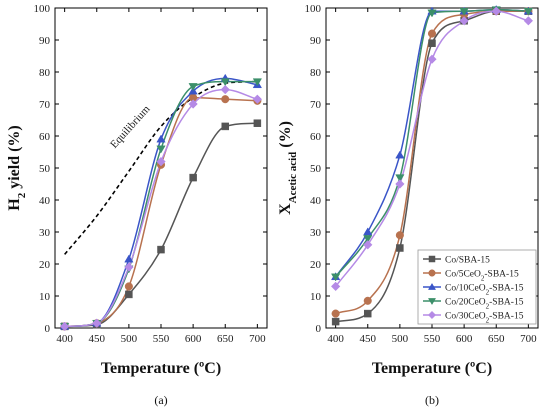 This screenshot has width=550, height=412. I want to click on panel-b-x-tick-label: 700, so click(528, 339).